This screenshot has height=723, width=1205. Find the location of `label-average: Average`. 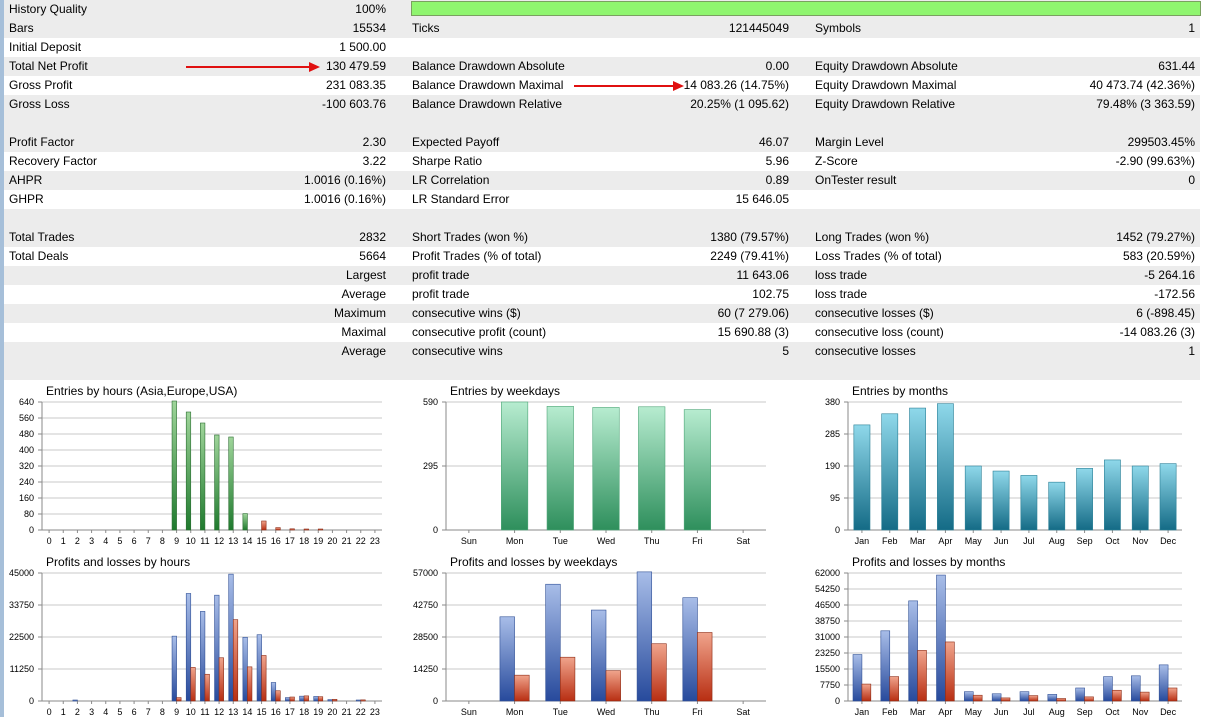

label-average: Average is located at coordinates (363, 351).